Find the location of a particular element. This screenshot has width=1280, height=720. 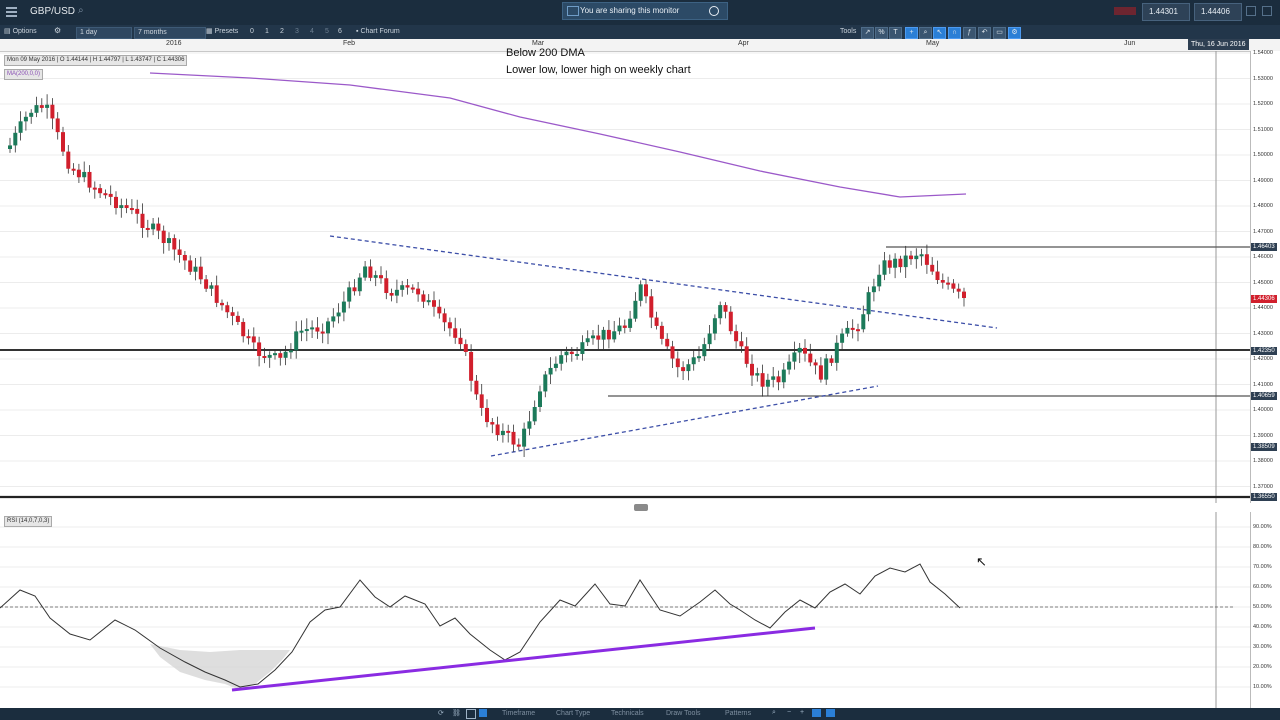

chart-forum-link: ▪ Chart Forum is located at coordinates (378, 32).